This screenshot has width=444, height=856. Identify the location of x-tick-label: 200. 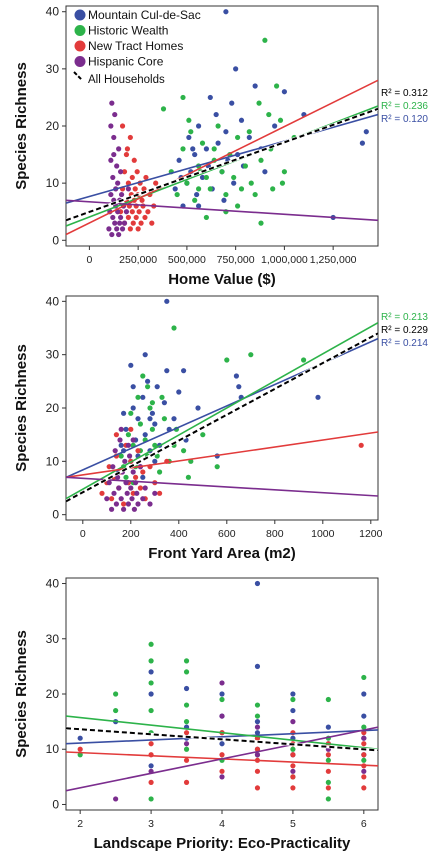
(131, 534).